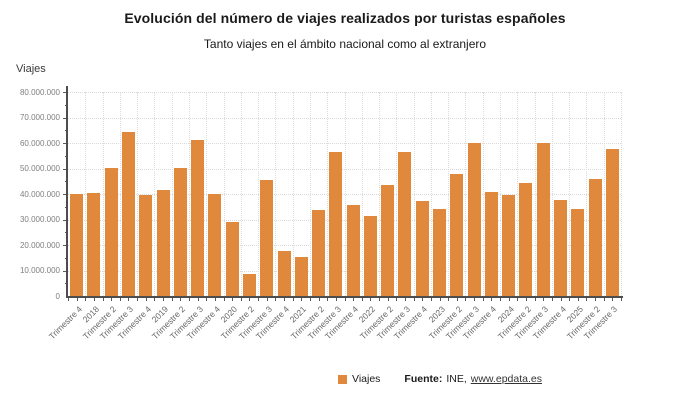 The image size is (690, 414). What do you see at coordinates (423, 379) in the screenshot?
I see `source-prefix: Fuente:` at bounding box center [423, 379].